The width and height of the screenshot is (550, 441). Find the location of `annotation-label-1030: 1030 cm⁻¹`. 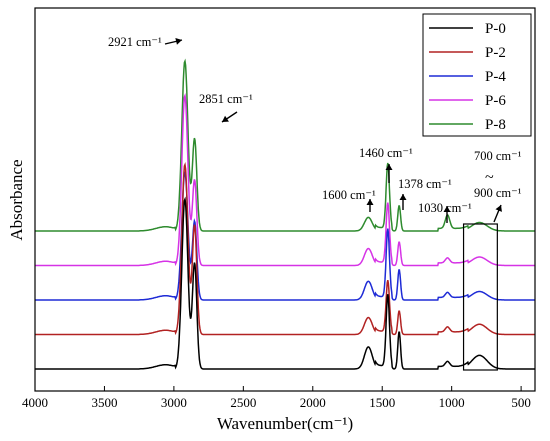

annotation-label-1030: 1030 cm⁻¹ is located at coordinates (445, 208).